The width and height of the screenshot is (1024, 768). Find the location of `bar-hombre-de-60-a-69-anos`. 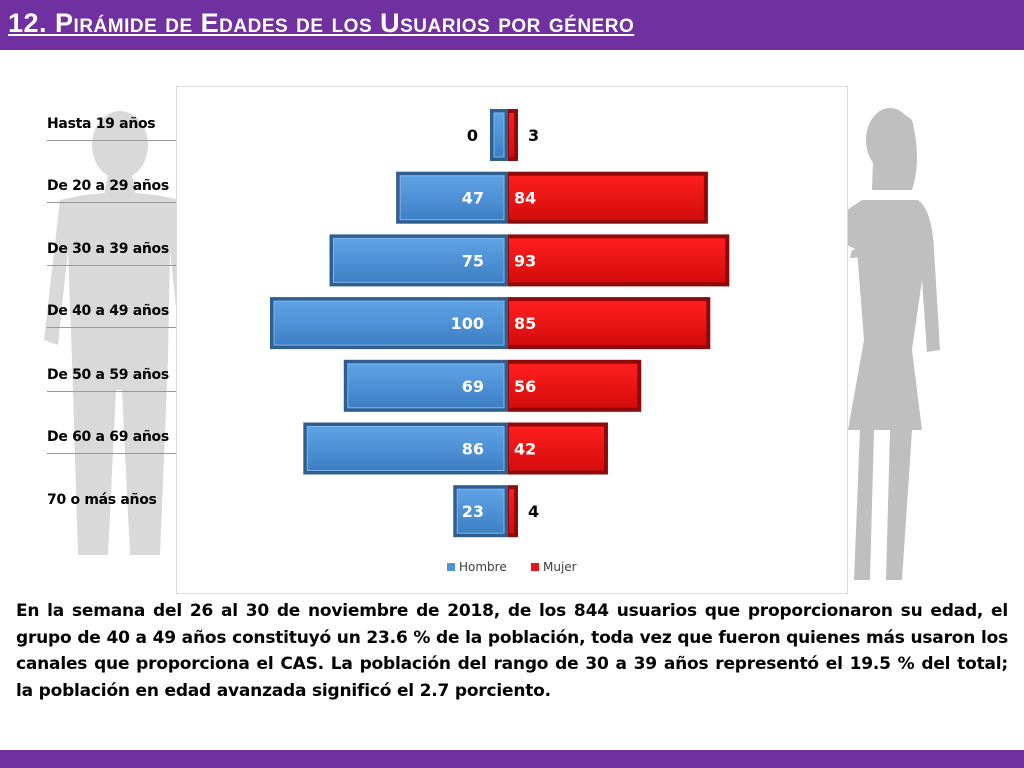

bar-hombre-de-60-a-69-anos is located at coordinates (405, 448).